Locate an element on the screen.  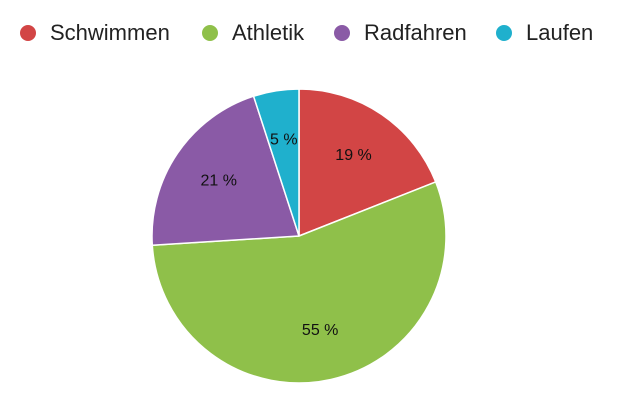
pie-slice-label-laufen: 5 % is located at coordinates (284, 139).